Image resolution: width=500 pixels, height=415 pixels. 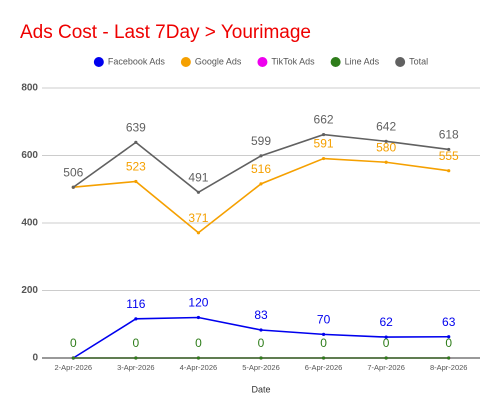 I want to click on data-label: 591, so click(x=324, y=144).